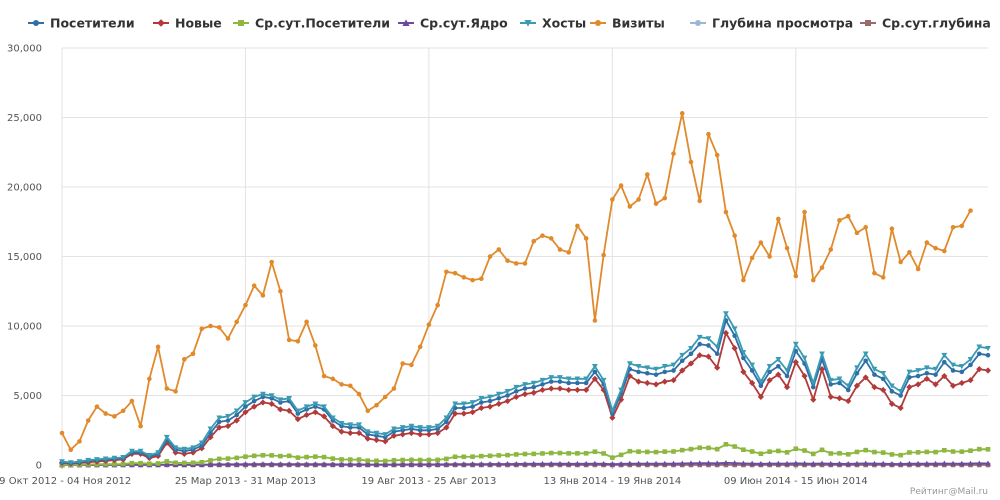 This screenshot has width=1000, height=500. I want to click on x-tick-label: 19 Авг 2013 - 25 Авг 2013, so click(428, 481).